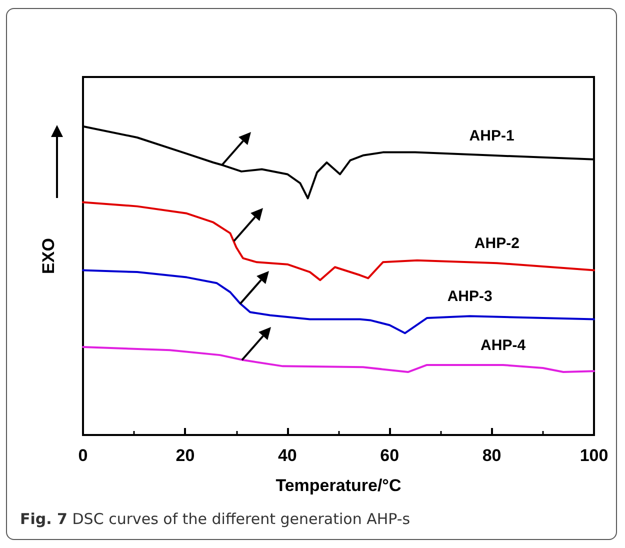 Image resolution: width=625 pixels, height=548 pixels. I want to click on x-axis-title: Temperature/°C, so click(339, 485).